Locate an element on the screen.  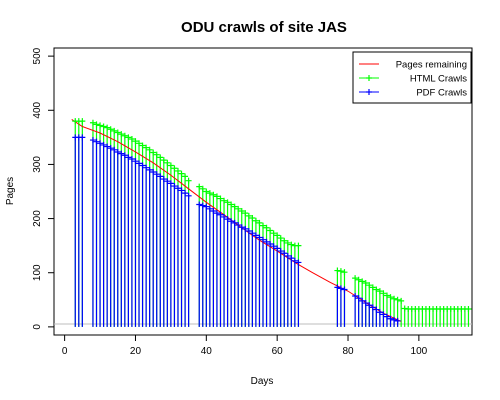
legend-entry-label: PDF Crawls is located at coordinates (441, 93).